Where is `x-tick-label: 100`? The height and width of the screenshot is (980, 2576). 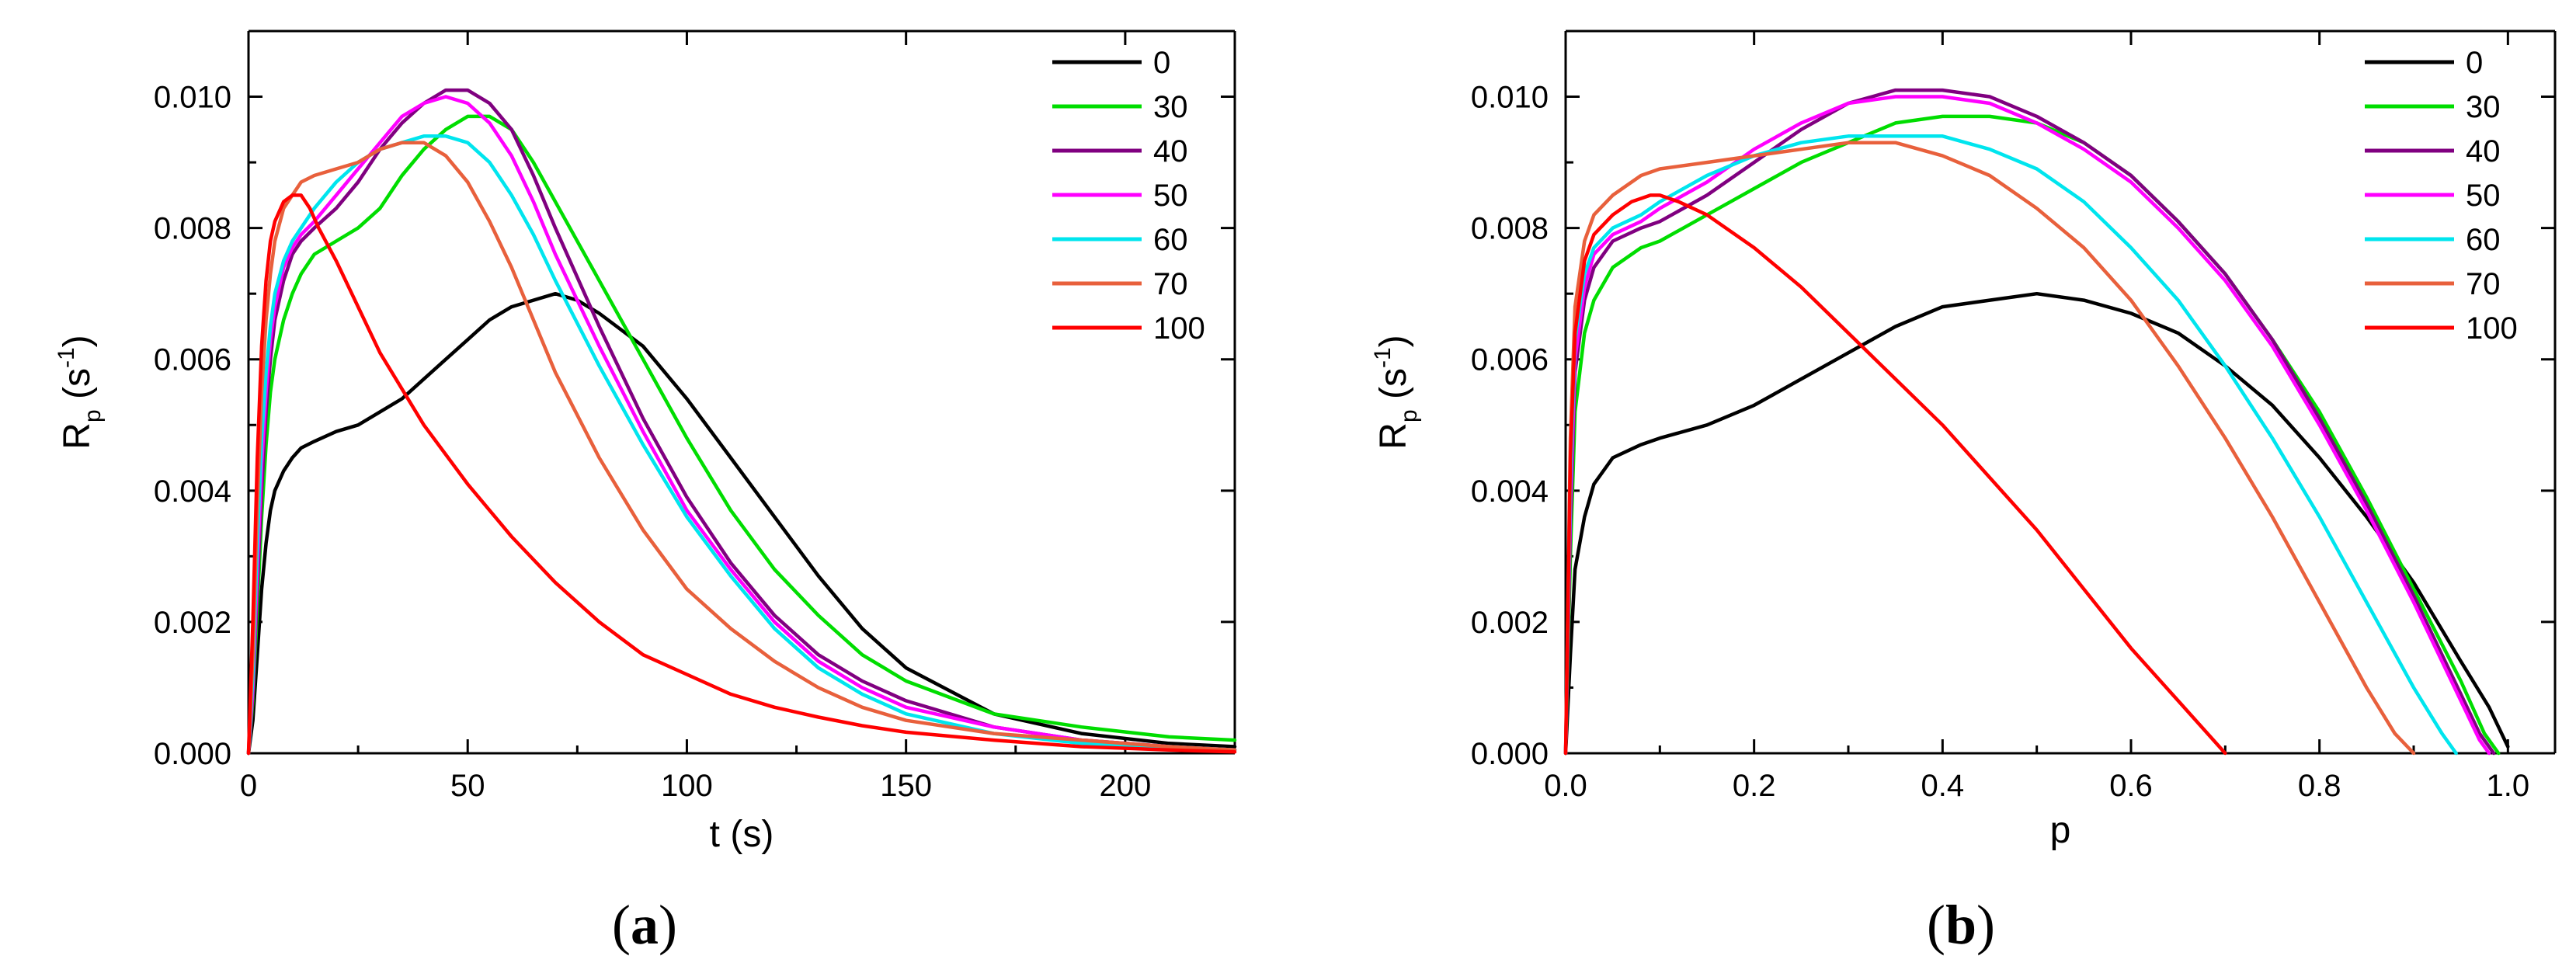
x-tick-label: 100 is located at coordinates (687, 786).